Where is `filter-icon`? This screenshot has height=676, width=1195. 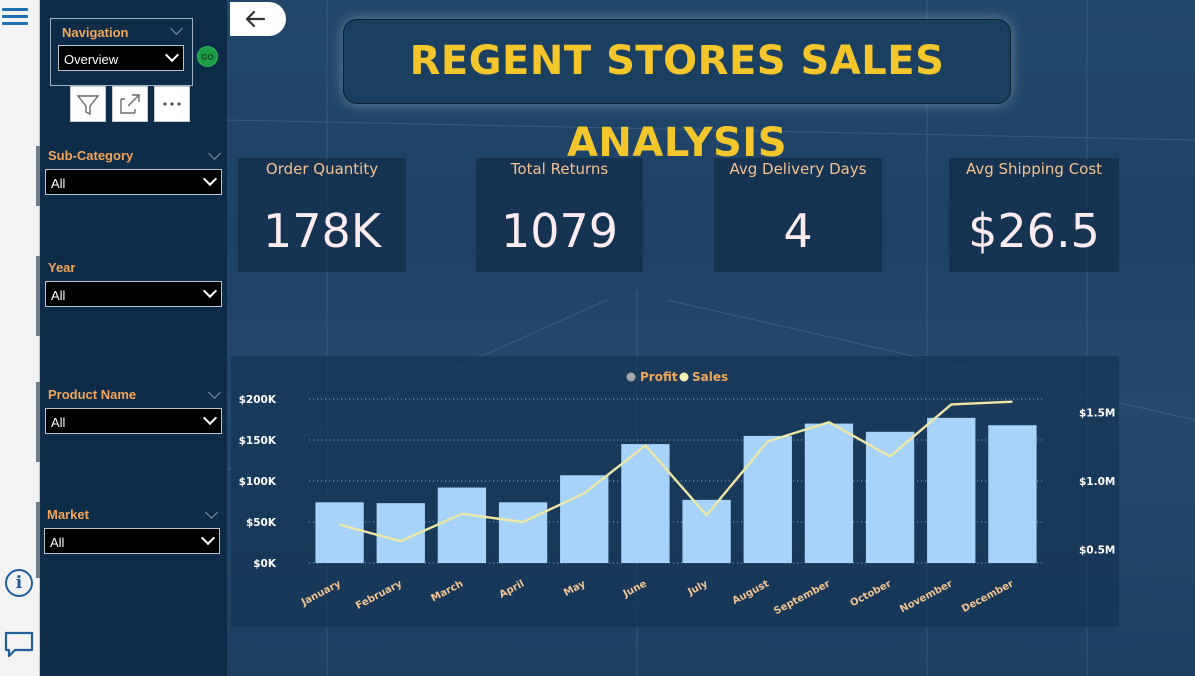
filter-icon is located at coordinates (88, 104).